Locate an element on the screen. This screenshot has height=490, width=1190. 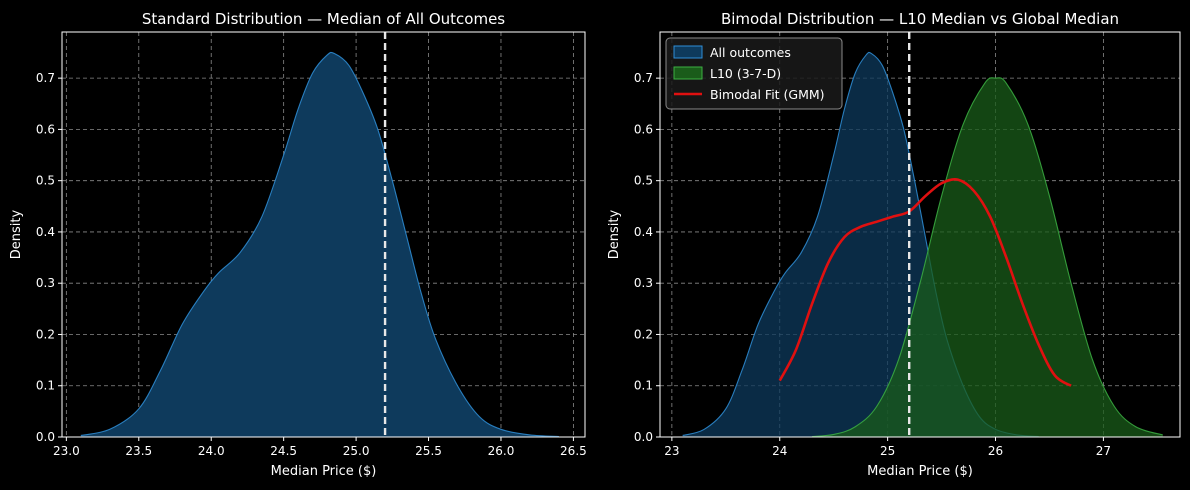
x-tick-label: 26.5 is located at coordinates (573, 451).